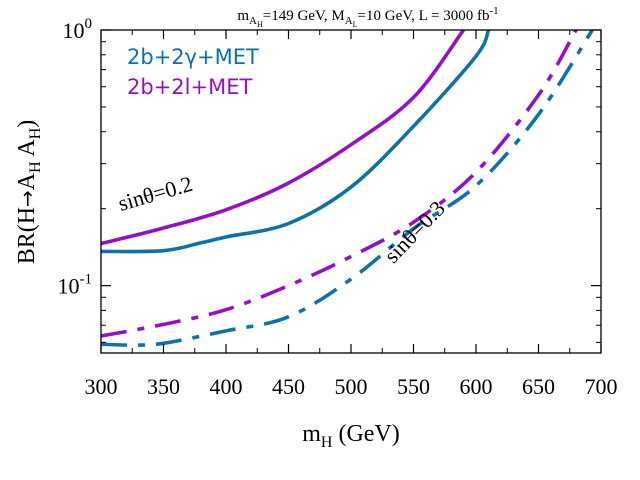 This screenshot has width=640, height=480. What do you see at coordinates (413, 386) in the screenshot?
I see `x-tick-label: 550` at bounding box center [413, 386].